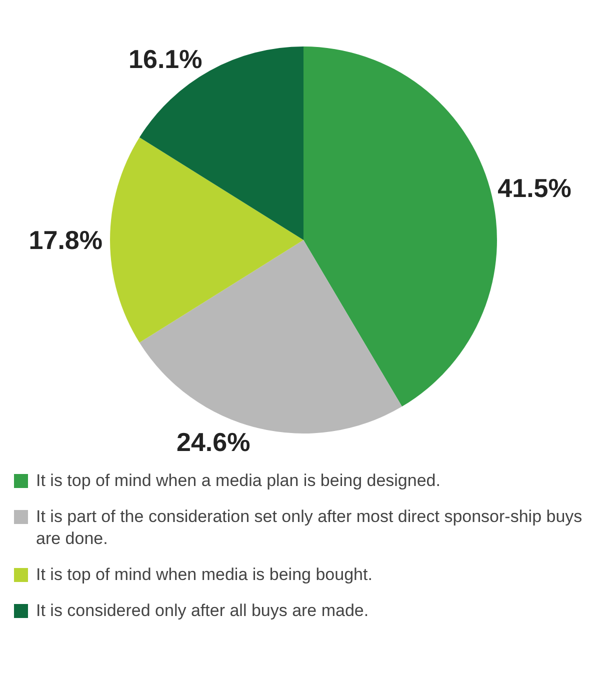 The height and width of the screenshot is (675, 607). Describe the element at coordinates (213, 442) in the screenshot. I see `data-label: 24.6%` at that location.